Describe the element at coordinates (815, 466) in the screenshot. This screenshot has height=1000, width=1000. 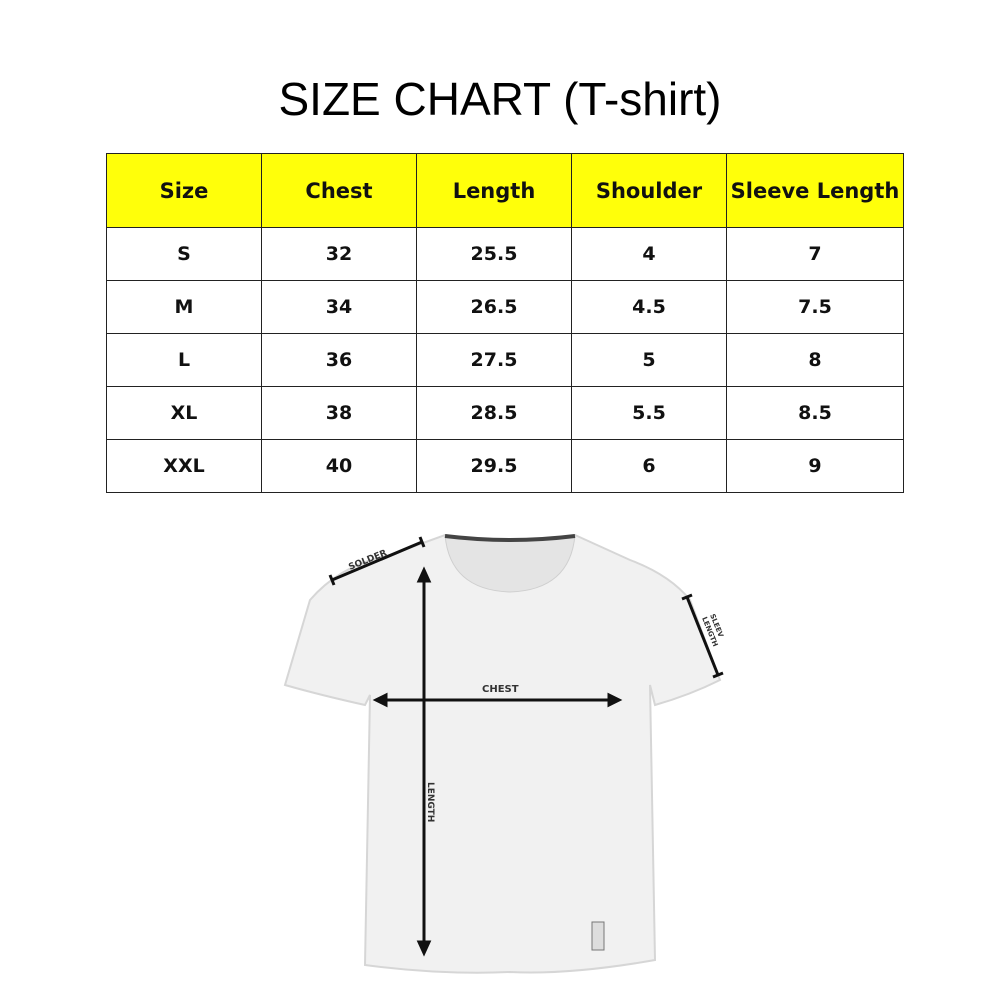
I see `table-cell: 9` at that location.